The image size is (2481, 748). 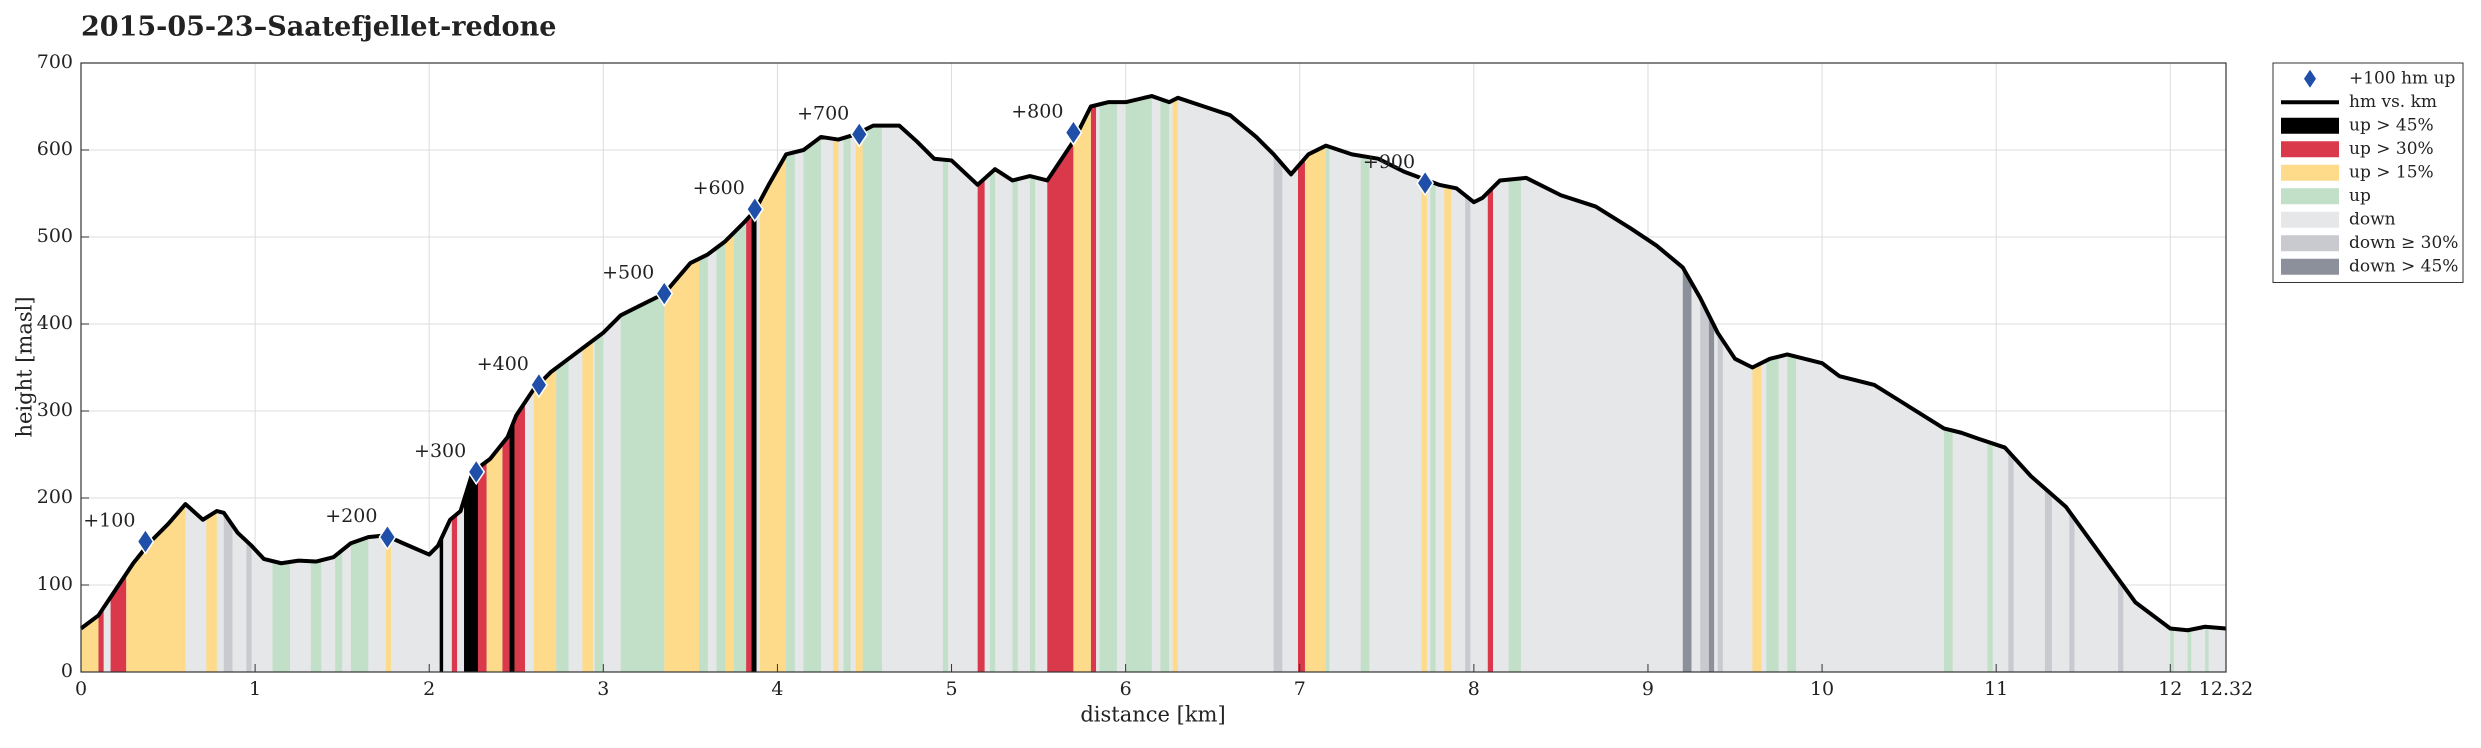 I want to click on chart-title: 2015-05-23–Saatefjellet-redone, so click(x=318, y=27).